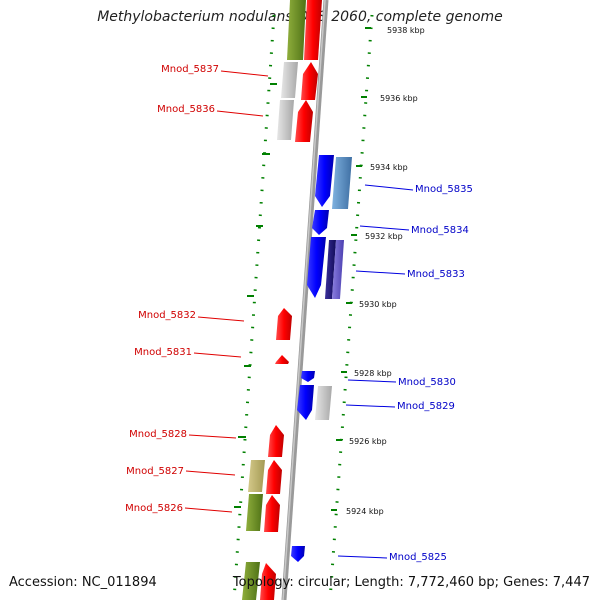 The image size is (600, 600). Describe the element at coordinates (440, 230) in the screenshot. I see `gene-label-reverse: Mnod_5834` at that location.